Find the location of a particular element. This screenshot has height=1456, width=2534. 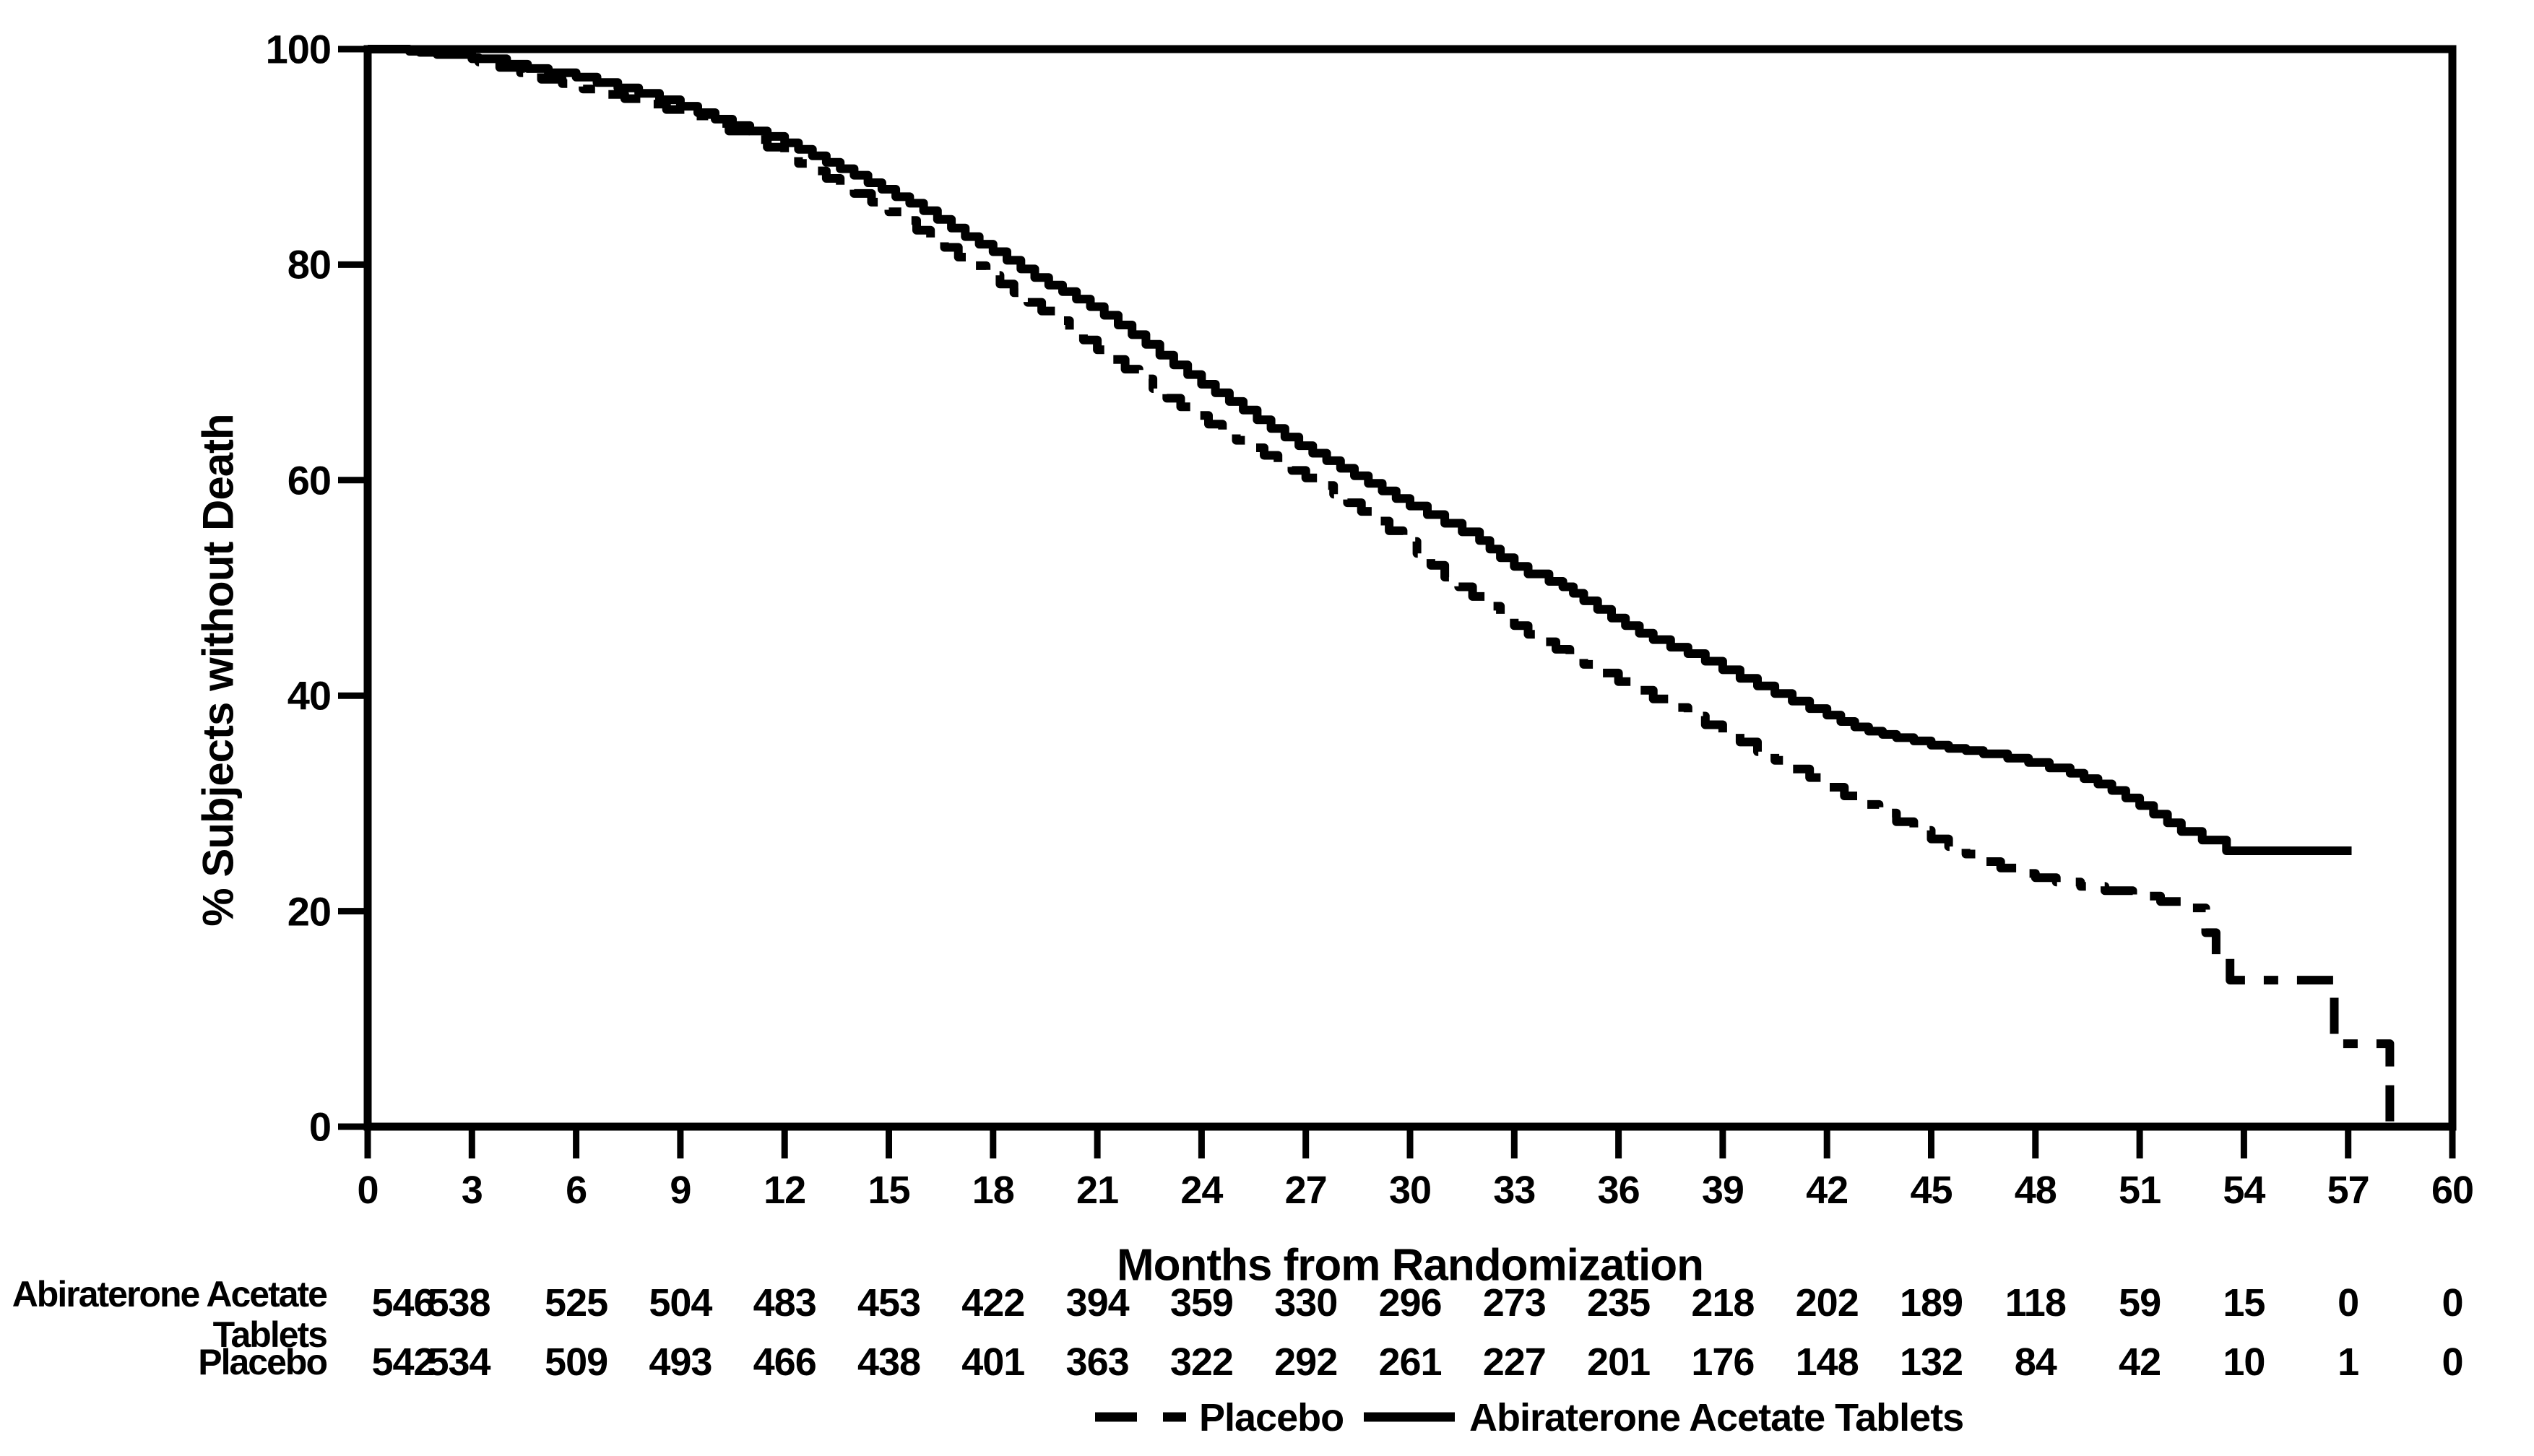

risk-count: 401 is located at coordinates (993, 1362).